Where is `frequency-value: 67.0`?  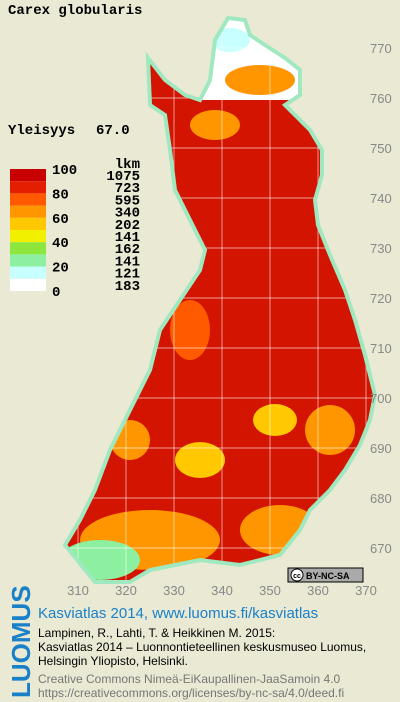
frequency-value: 67.0 is located at coordinates (113, 131).